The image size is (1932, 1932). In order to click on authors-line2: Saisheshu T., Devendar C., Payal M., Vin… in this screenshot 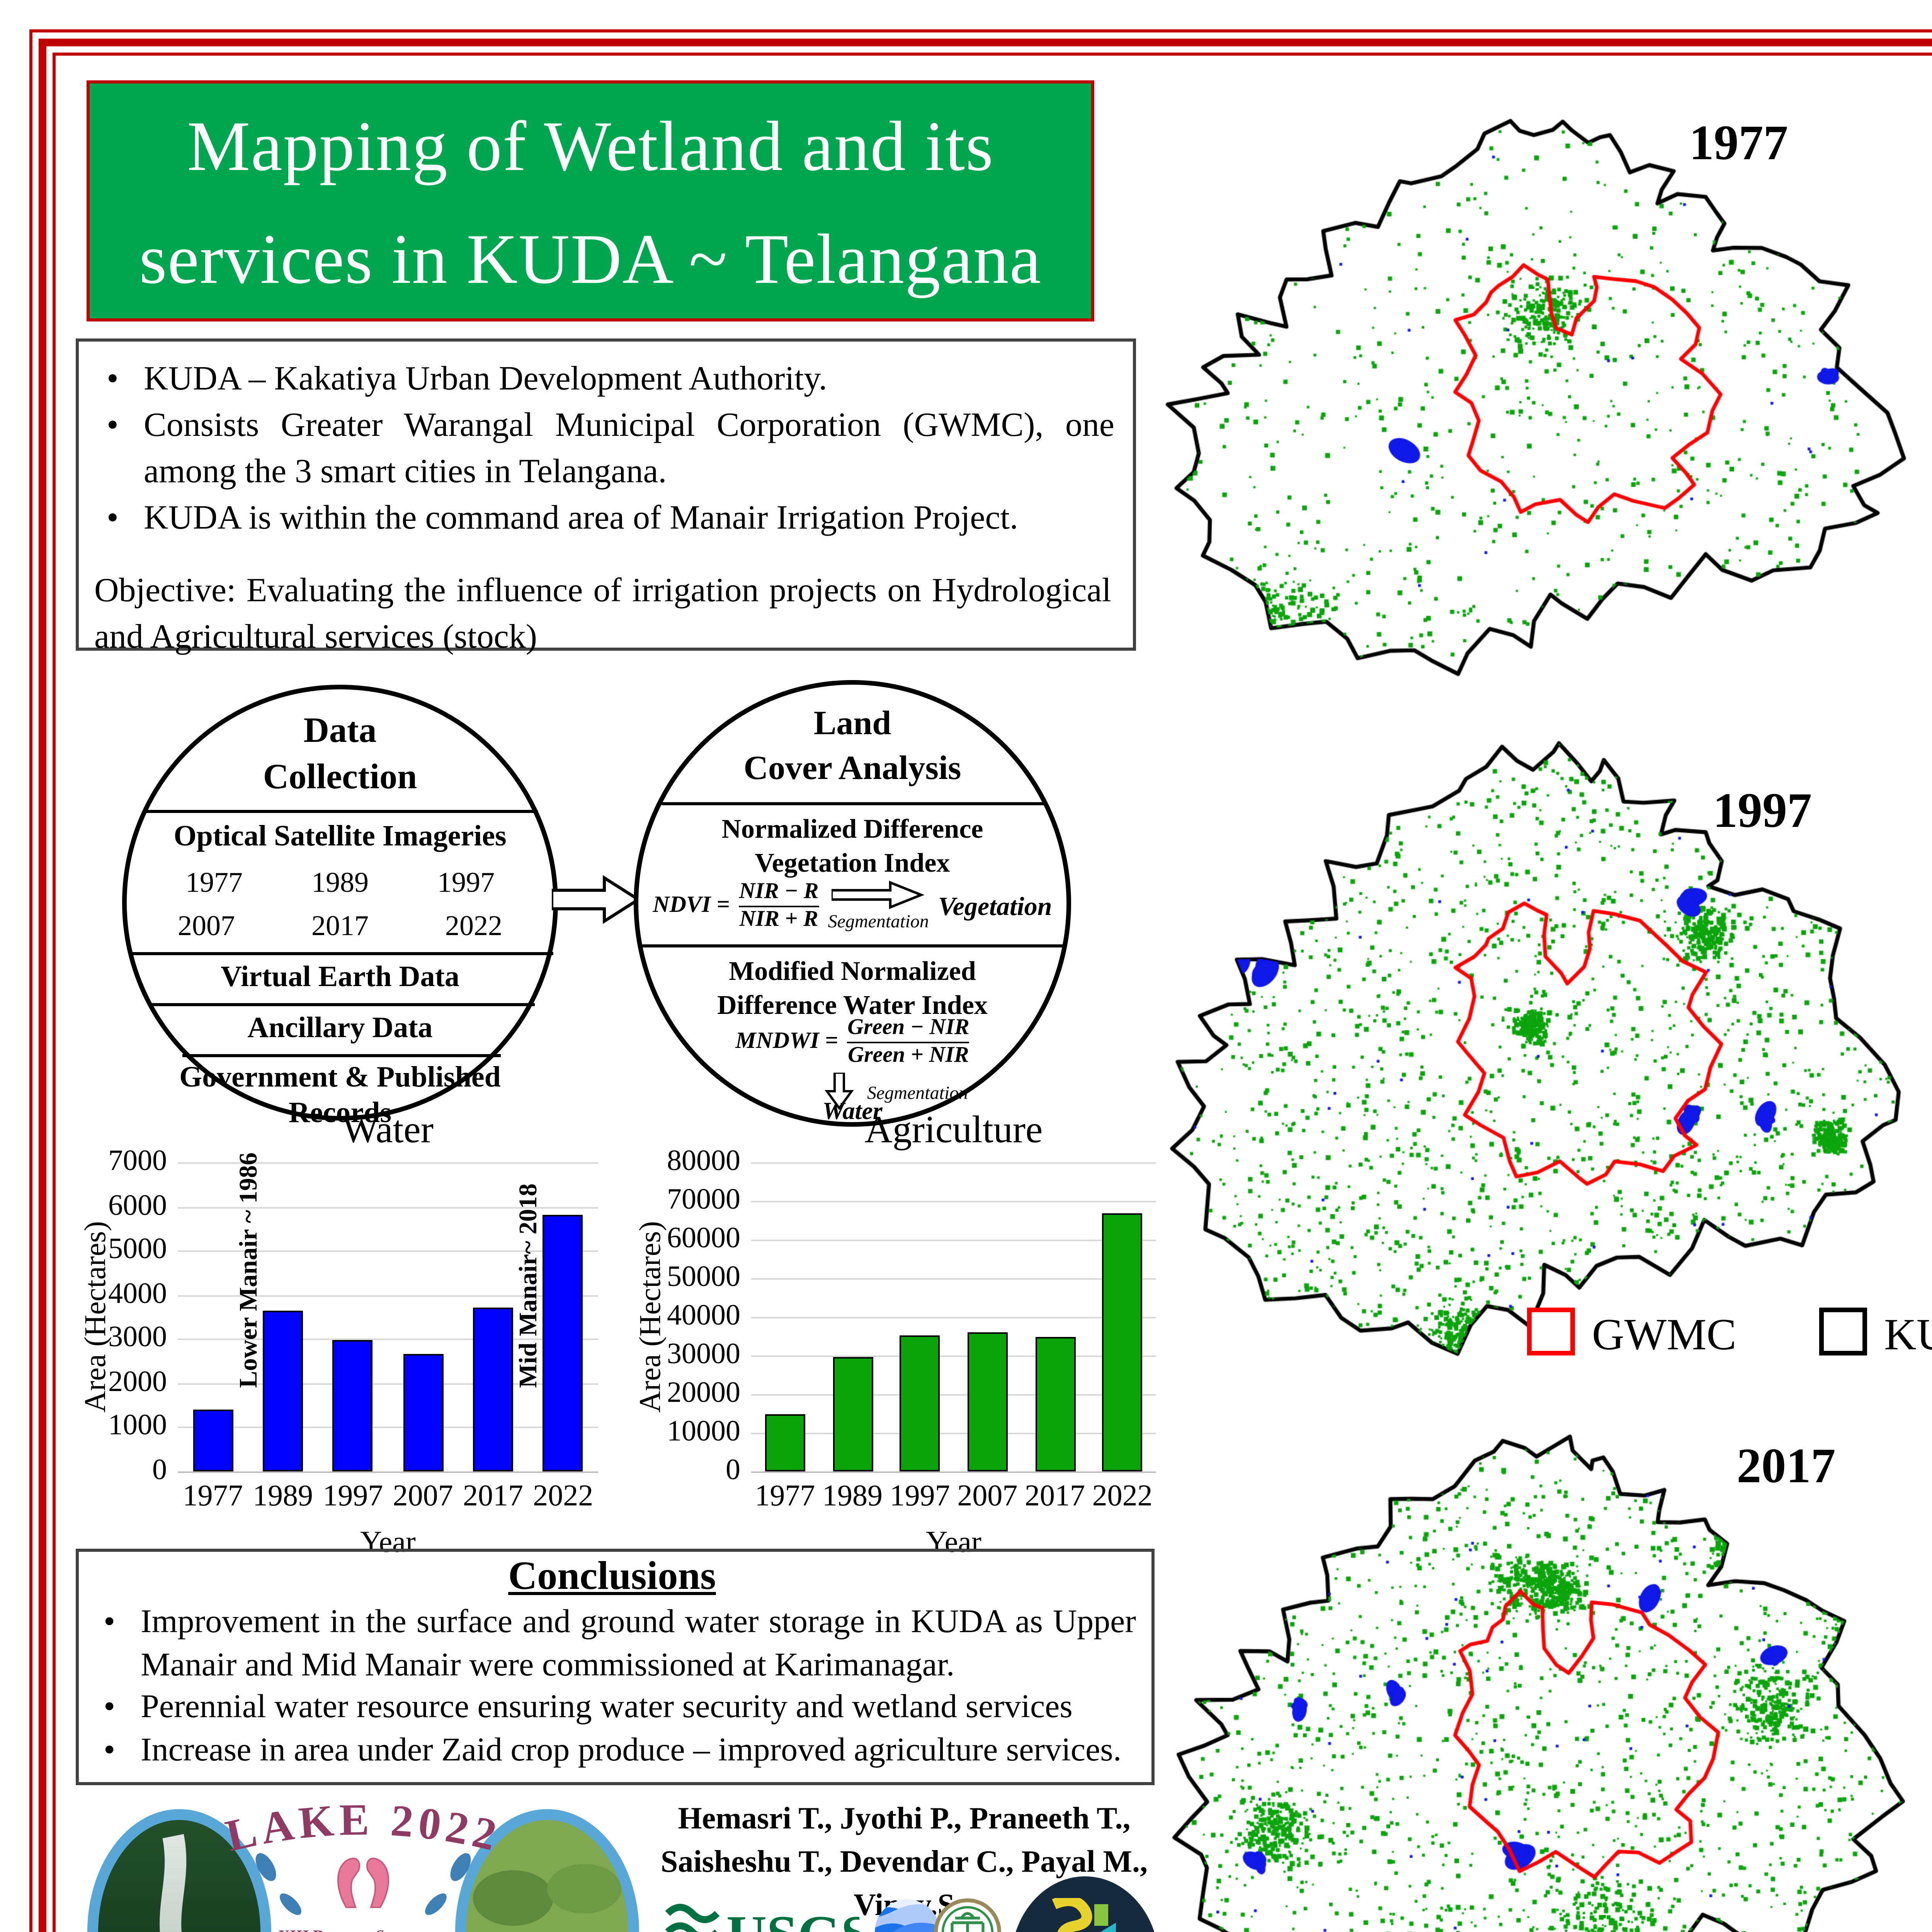, I will do `click(904, 1884)`.